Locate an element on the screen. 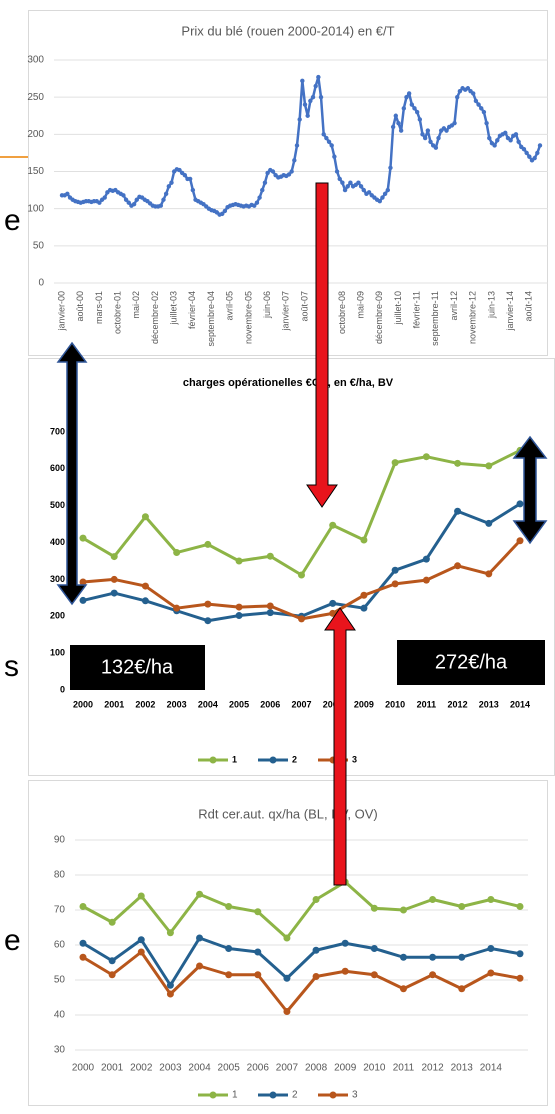  y-tick-label: 100 is located at coordinates (35, 208).